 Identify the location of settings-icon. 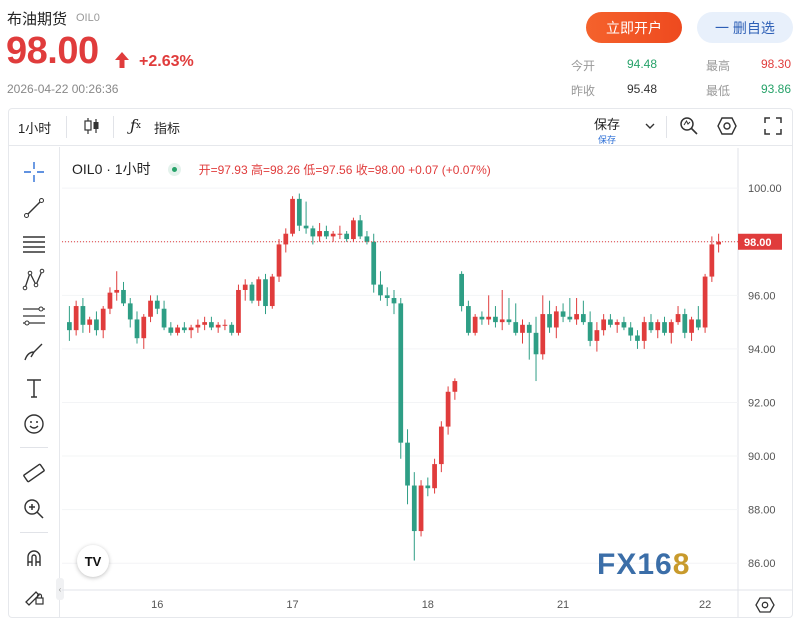
(727, 126).